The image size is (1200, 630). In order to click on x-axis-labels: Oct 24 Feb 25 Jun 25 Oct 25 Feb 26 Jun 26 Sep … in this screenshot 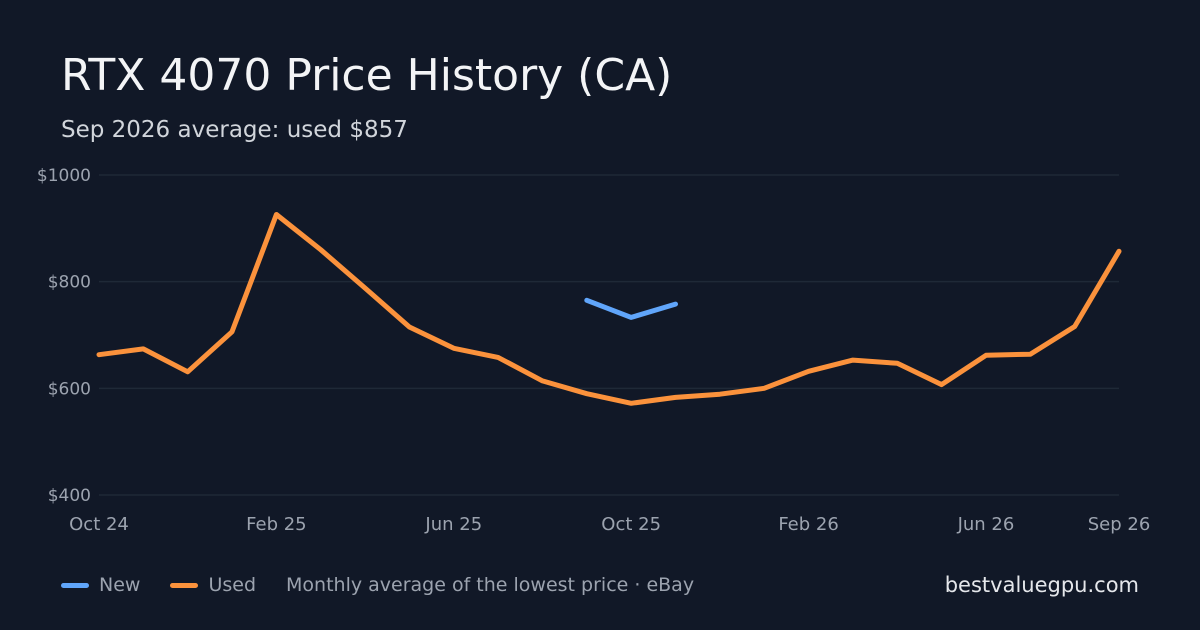, I will do `click(609, 524)`.